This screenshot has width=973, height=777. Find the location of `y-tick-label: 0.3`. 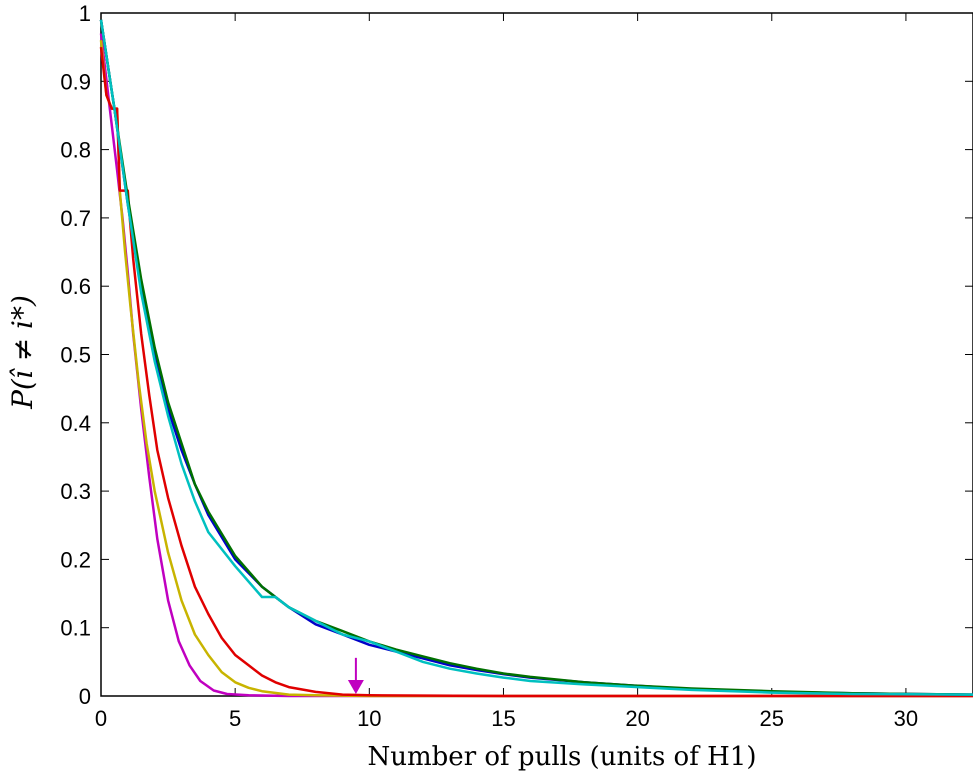

y-tick-label: 0.3 is located at coordinates (75, 491).